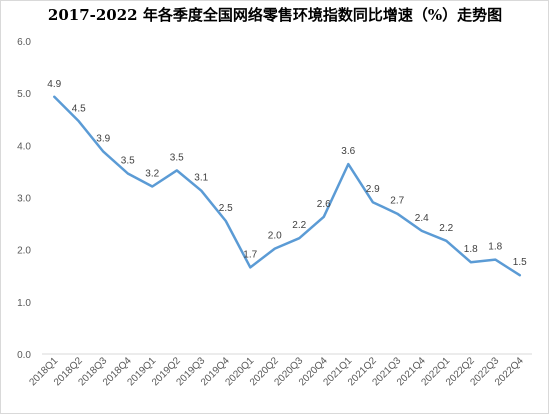  I want to click on data-label: 2.6, so click(324, 204).